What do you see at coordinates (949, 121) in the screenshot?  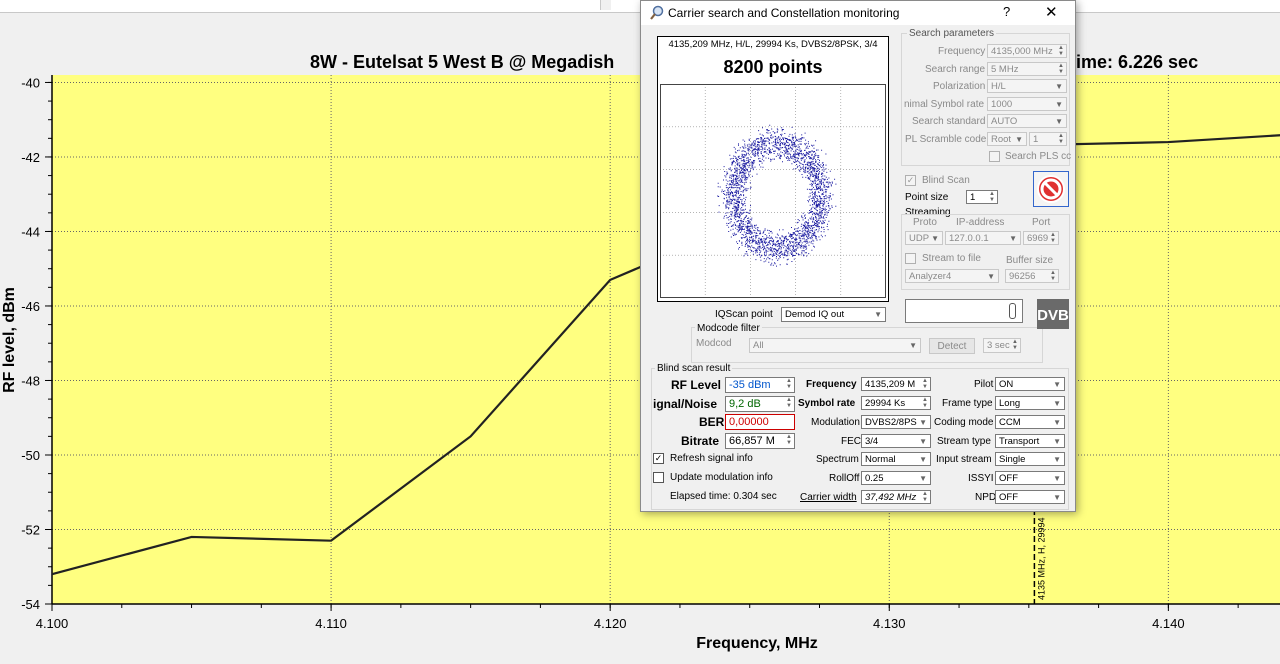 I see `search-standard-label: Search standard` at bounding box center [949, 121].